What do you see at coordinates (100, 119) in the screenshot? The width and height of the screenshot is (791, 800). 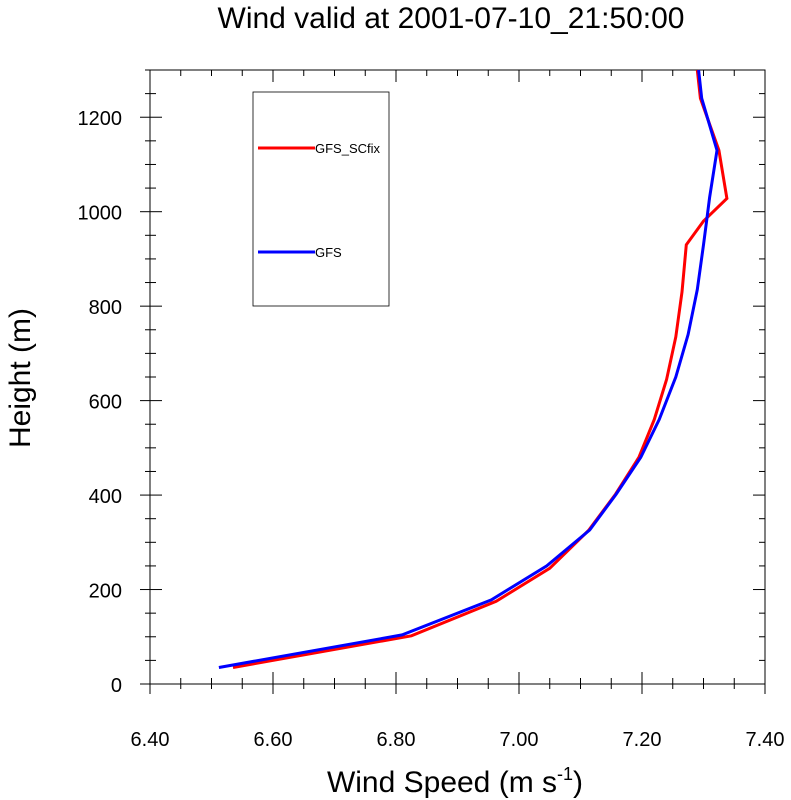 I see `y-tick-label: 1200` at bounding box center [100, 119].